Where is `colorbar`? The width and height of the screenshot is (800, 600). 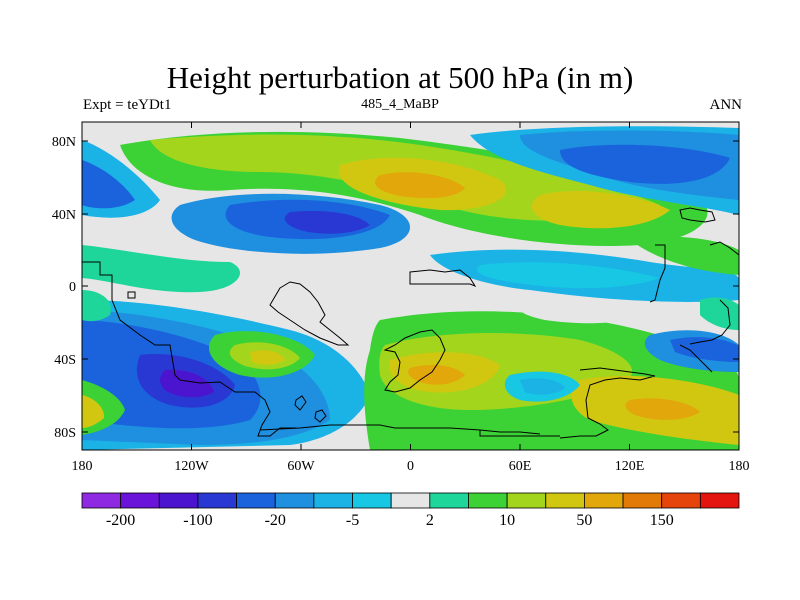
colorbar is located at coordinates (410, 500).